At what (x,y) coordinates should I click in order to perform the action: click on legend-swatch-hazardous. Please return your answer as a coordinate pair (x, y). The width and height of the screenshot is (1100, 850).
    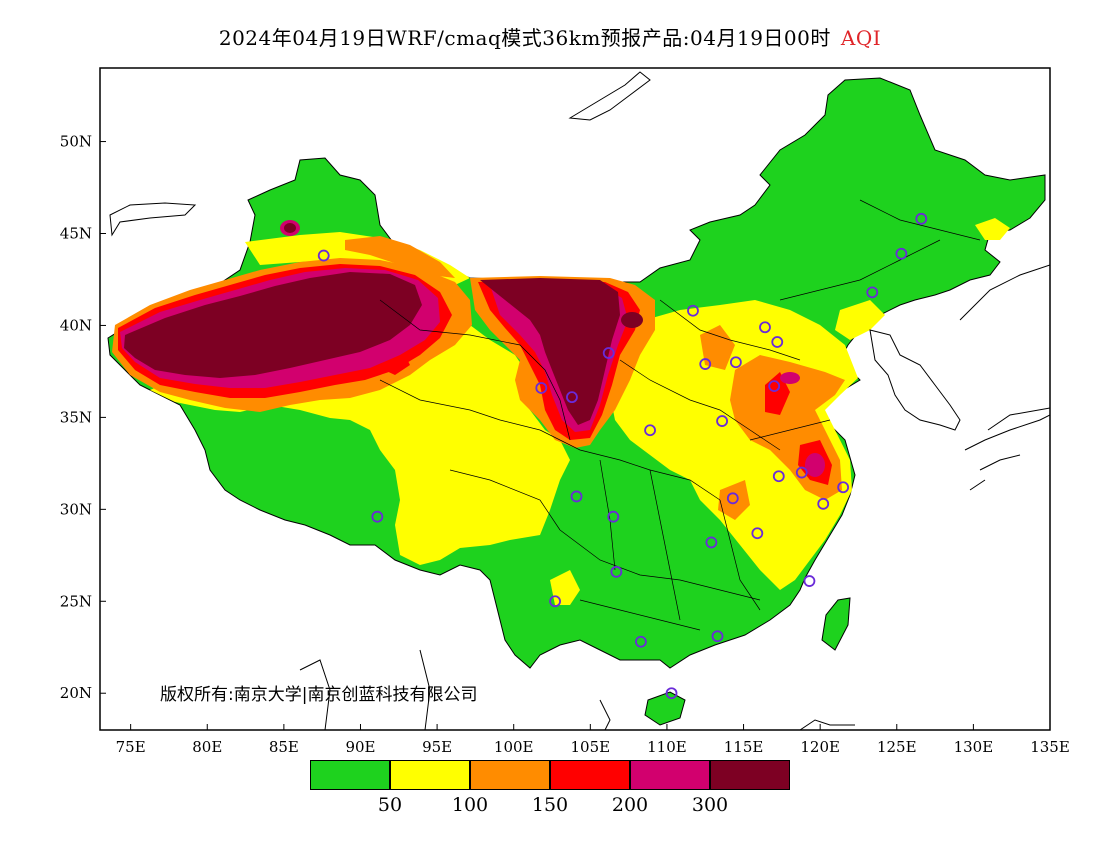
    Looking at the image, I should click on (750, 775).